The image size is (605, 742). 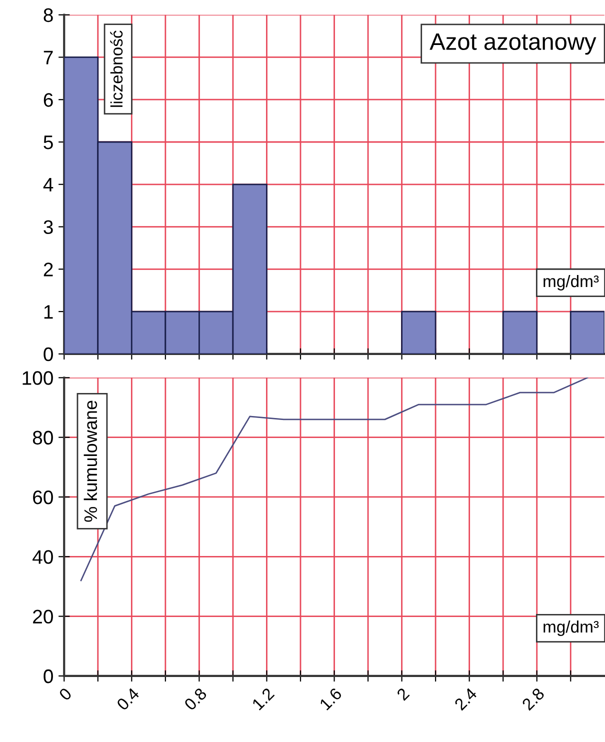 I want to click on x-tick-label: 2, so click(x=403, y=694).